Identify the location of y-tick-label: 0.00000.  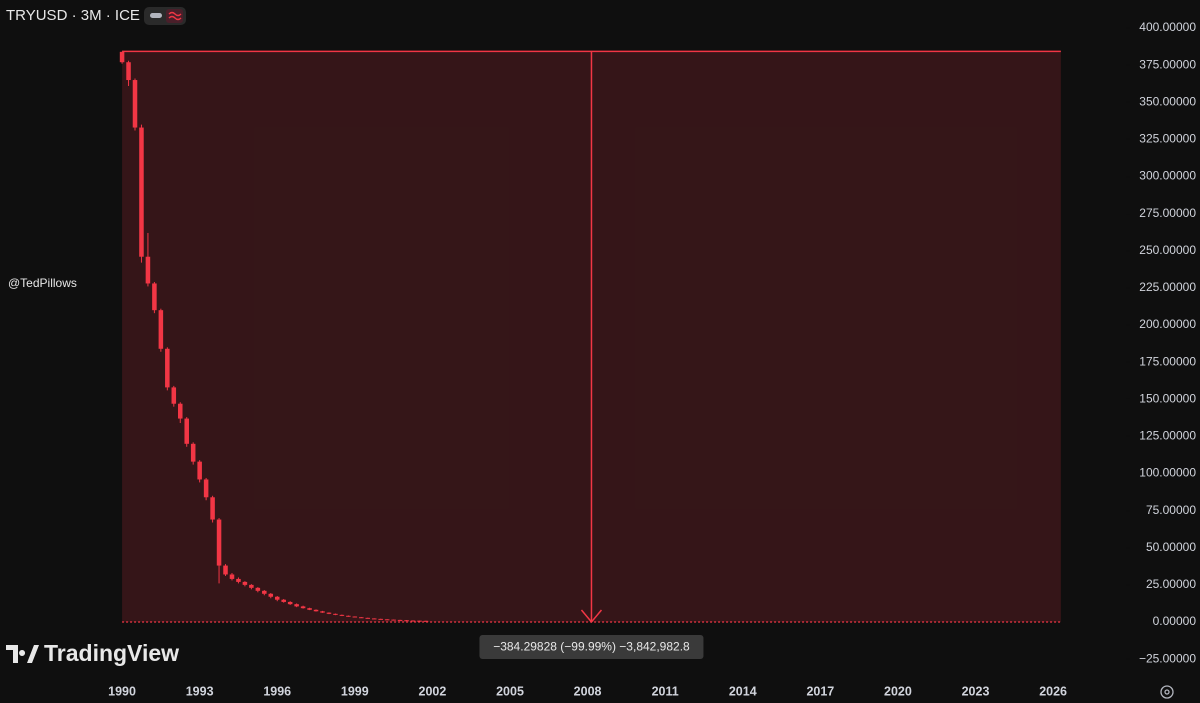
(1175, 621).